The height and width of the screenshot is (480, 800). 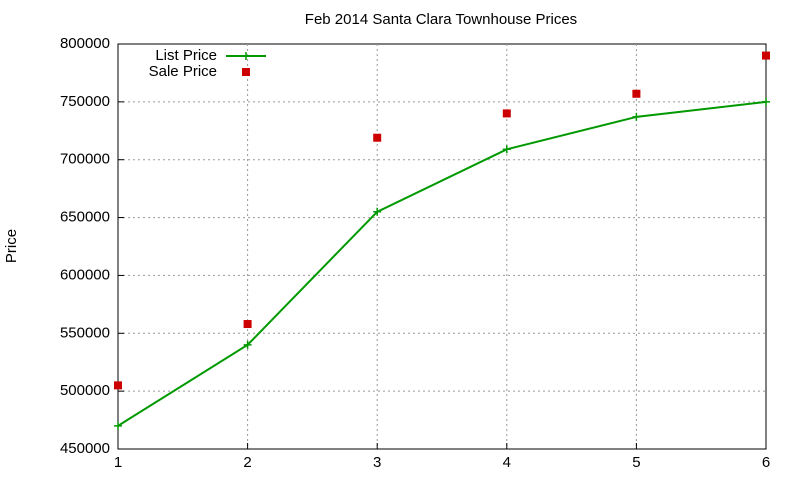 What do you see at coordinates (766, 462) in the screenshot?
I see `x-tick-label: 6` at bounding box center [766, 462].